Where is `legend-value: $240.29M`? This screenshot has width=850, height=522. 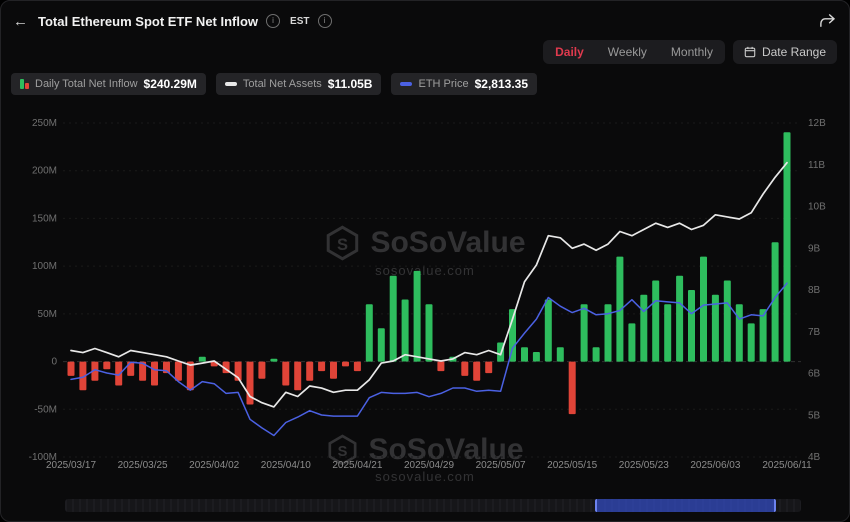
legend-value: $240.29M is located at coordinates (170, 84).